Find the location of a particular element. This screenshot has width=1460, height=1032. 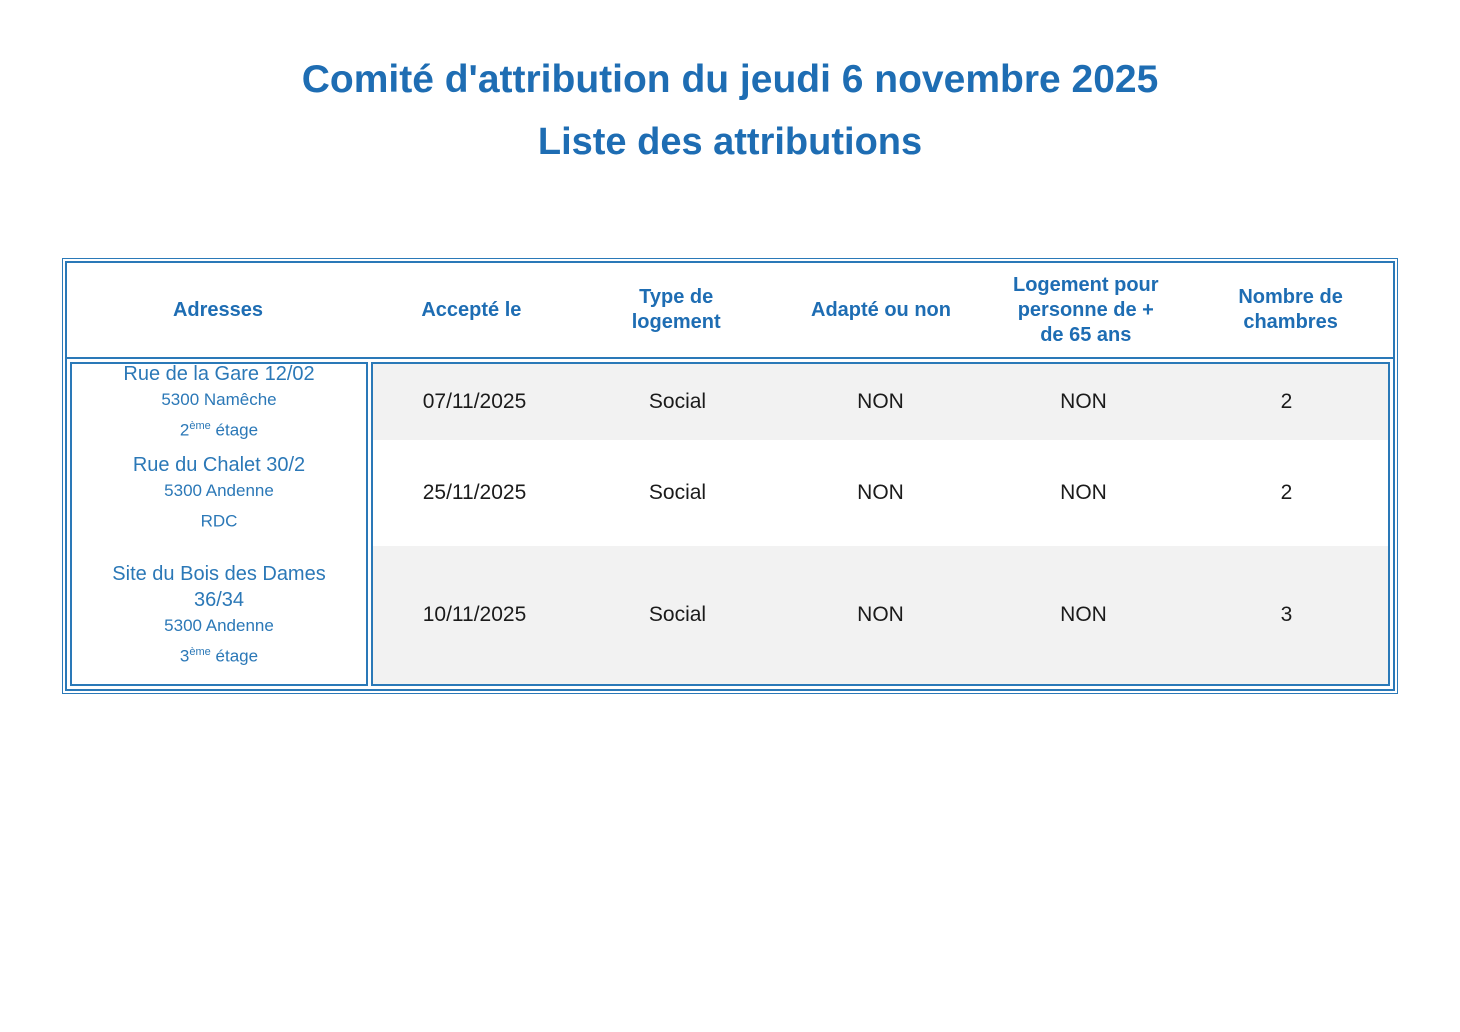

address-entry: Rue du Chalet 30/2 5300 Andenne RDC is located at coordinates (219, 493).